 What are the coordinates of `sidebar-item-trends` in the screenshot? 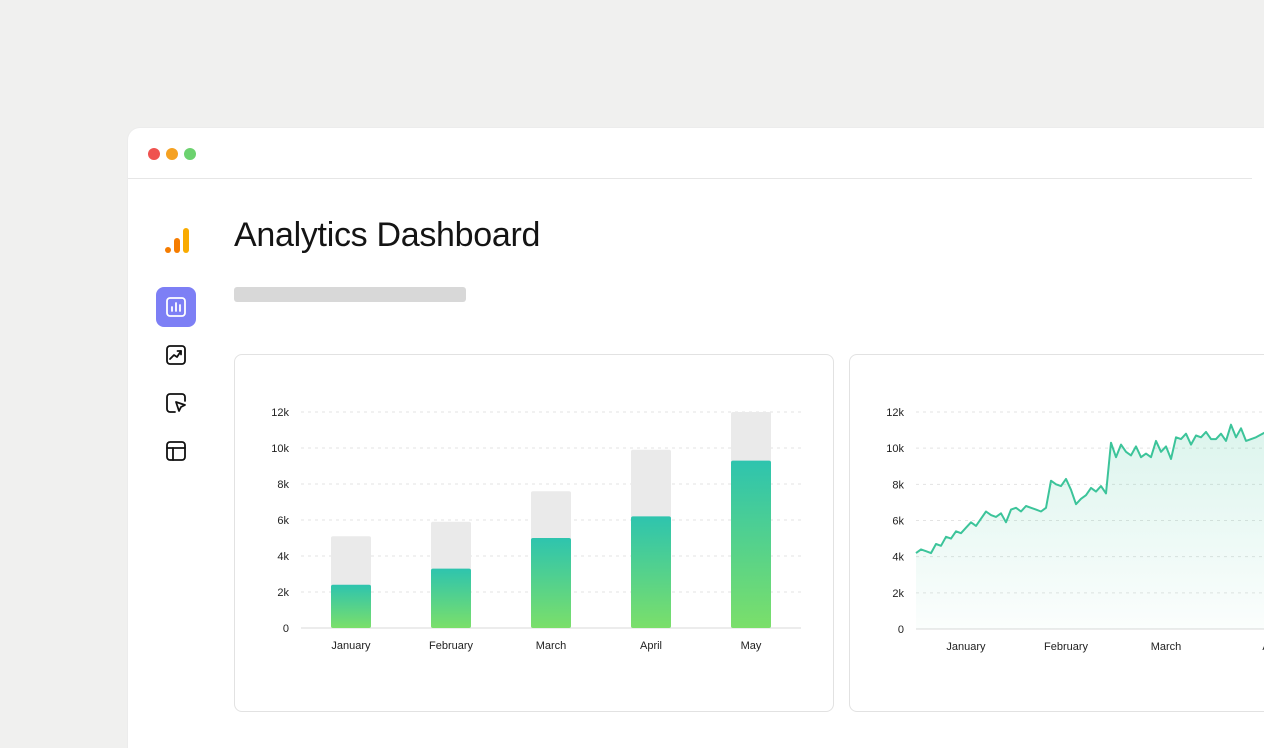 It's located at (176, 355).